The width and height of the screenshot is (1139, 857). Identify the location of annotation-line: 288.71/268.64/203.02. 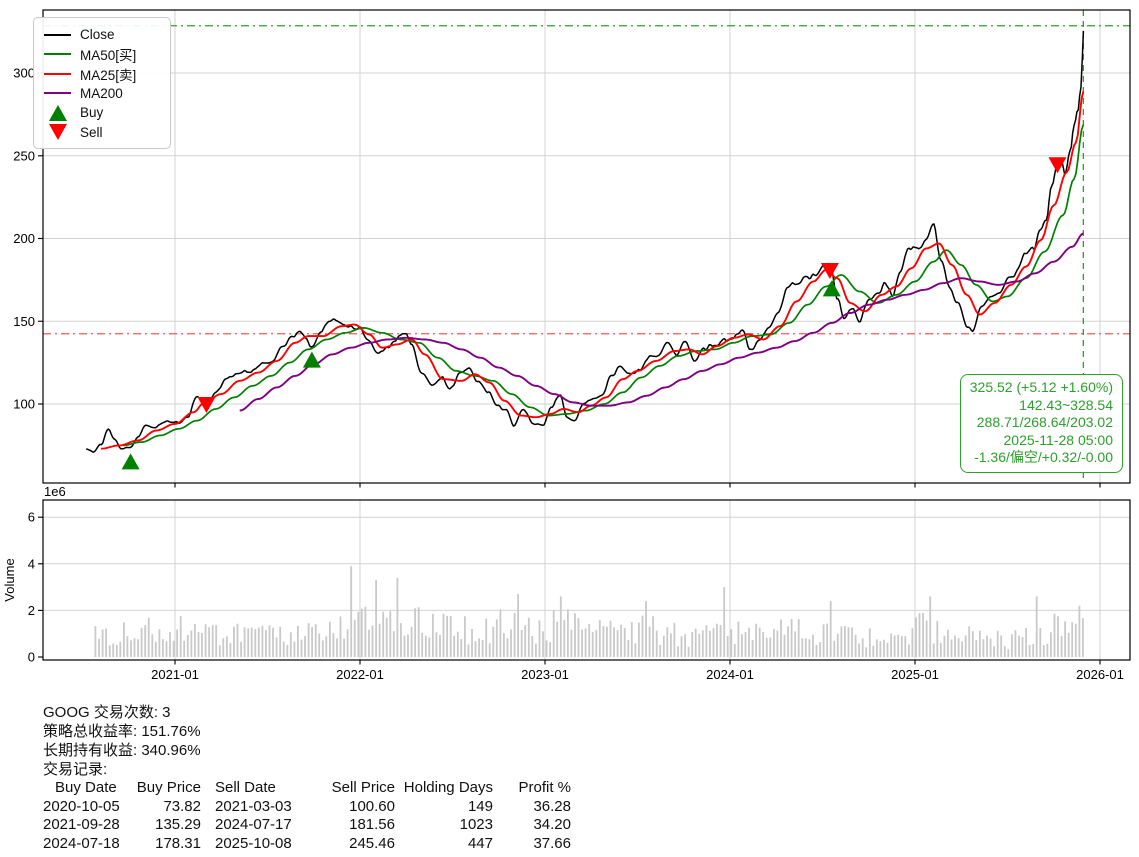
(1044, 422).